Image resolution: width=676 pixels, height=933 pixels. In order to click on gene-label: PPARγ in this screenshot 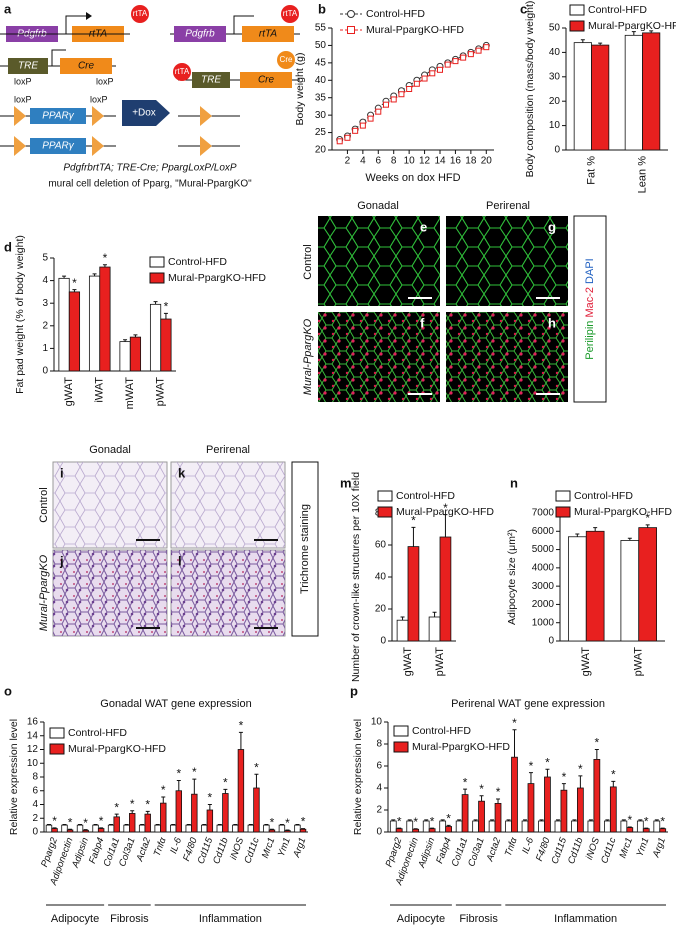, I will do `click(58, 146)`.